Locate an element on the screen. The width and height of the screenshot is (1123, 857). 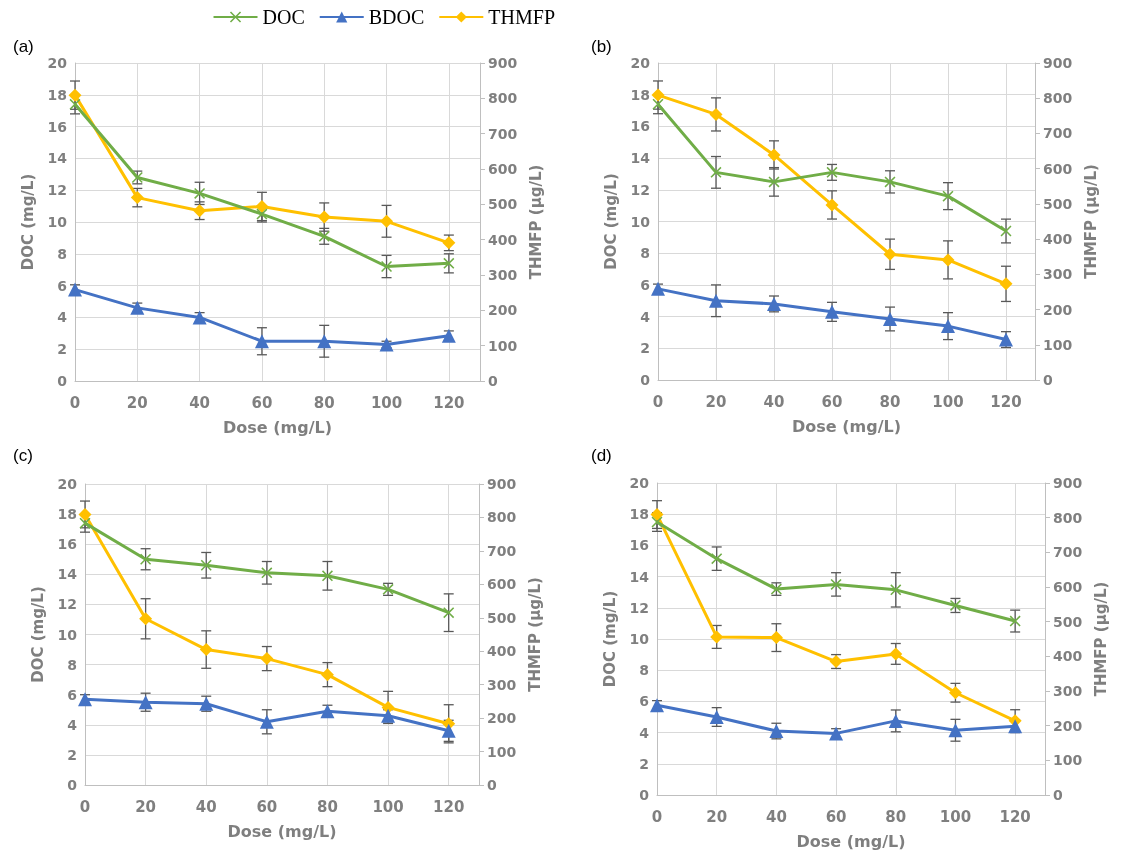
chart-title: (a) is located at coordinates (23, 46).